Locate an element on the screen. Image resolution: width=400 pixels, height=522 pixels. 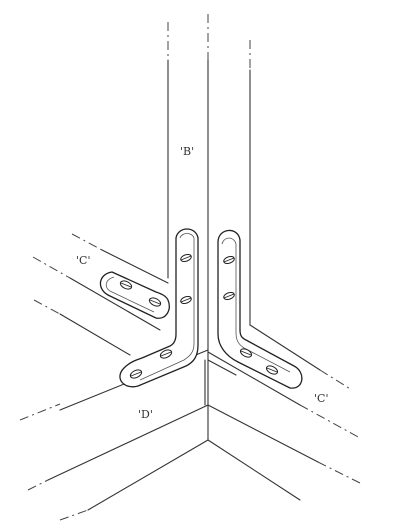
board-c-right is located at coordinates (284, 381).